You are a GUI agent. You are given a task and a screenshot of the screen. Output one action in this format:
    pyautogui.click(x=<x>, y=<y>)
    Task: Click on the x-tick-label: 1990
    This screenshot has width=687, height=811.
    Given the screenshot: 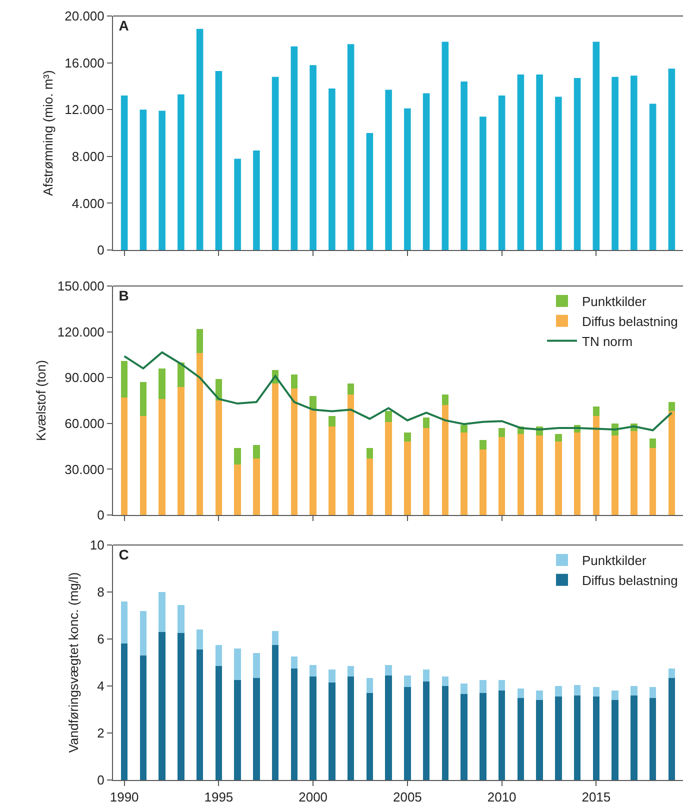 What is the action you would take?
    pyautogui.click(x=124, y=797)
    